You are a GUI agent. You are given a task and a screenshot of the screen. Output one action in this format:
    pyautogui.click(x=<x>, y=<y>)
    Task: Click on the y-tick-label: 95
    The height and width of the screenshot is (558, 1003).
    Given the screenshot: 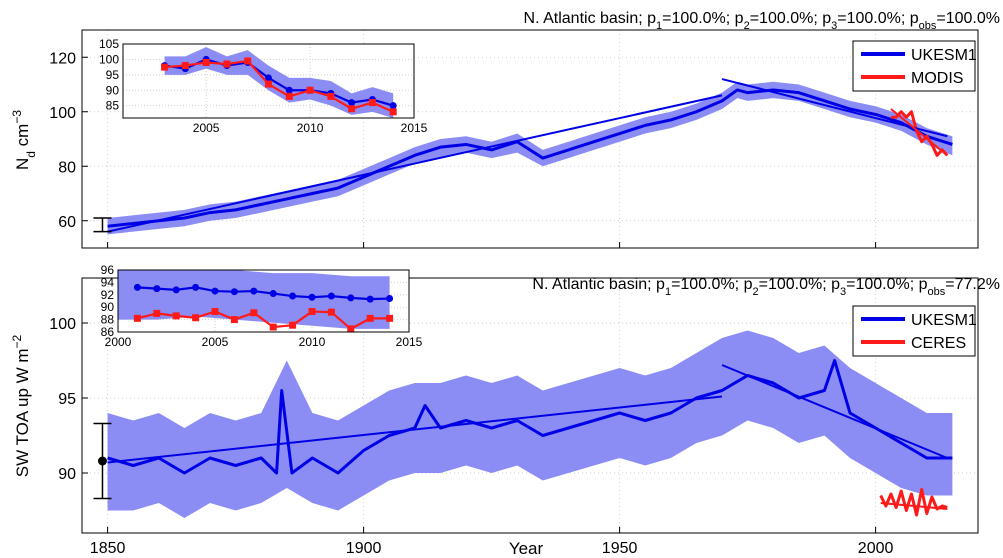 What is the action you would take?
    pyautogui.click(x=67, y=399)
    